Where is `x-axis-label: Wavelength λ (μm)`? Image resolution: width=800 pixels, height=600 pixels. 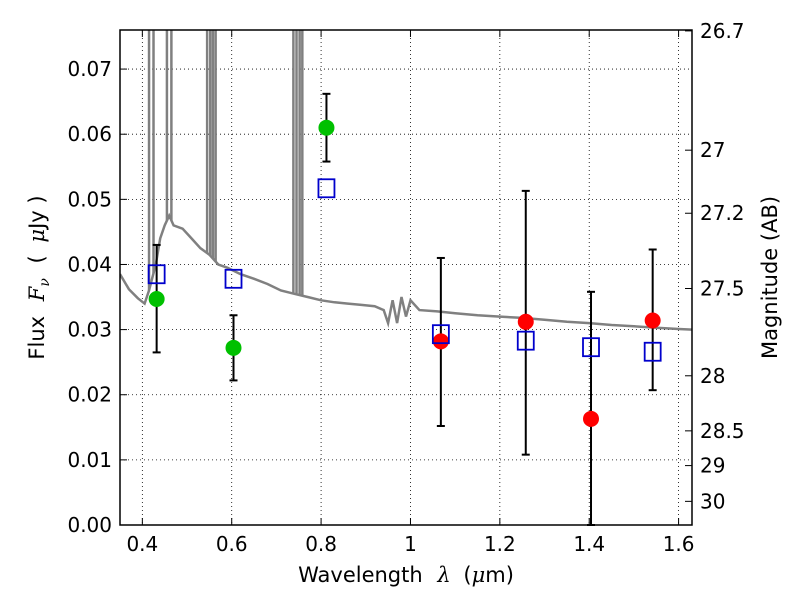 x-axis-label: Wavelength λ (μm) is located at coordinates (406, 575).